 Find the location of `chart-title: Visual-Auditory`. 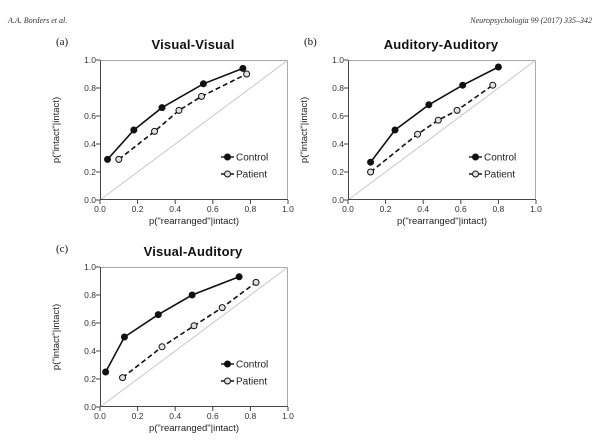

chart-title: Visual-Auditory is located at coordinates (193, 251).